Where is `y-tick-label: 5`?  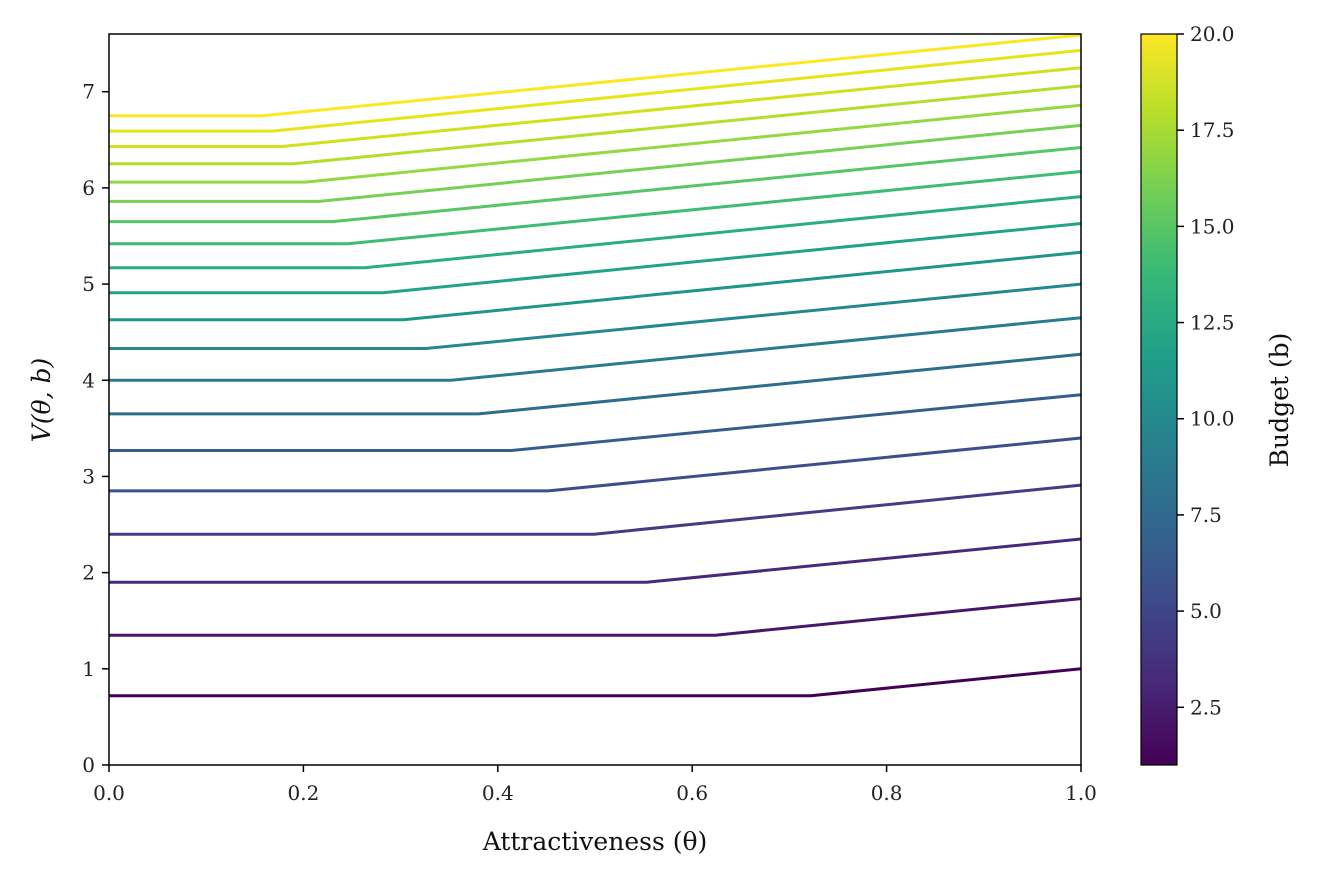 y-tick-label: 5 is located at coordinates (88, 284).